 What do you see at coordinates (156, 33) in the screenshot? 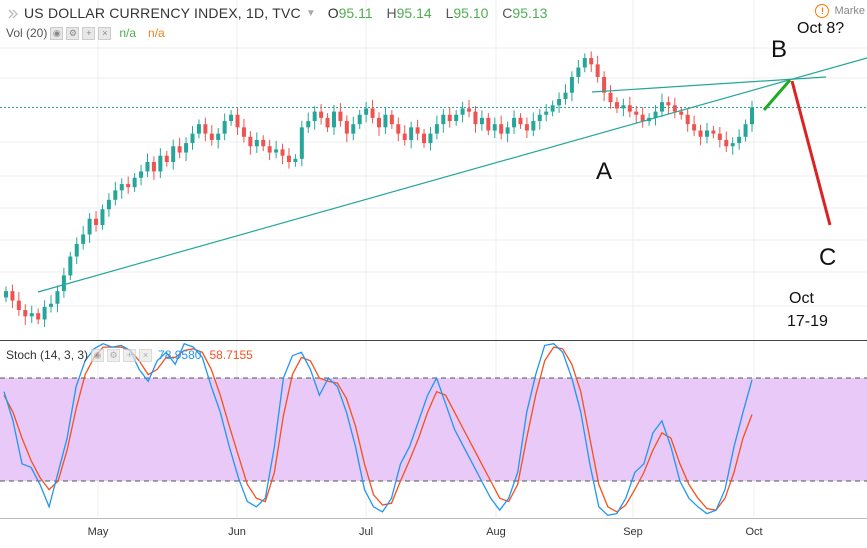
I see `volume-ma-value: n/a` at bounding box center [156, 33].